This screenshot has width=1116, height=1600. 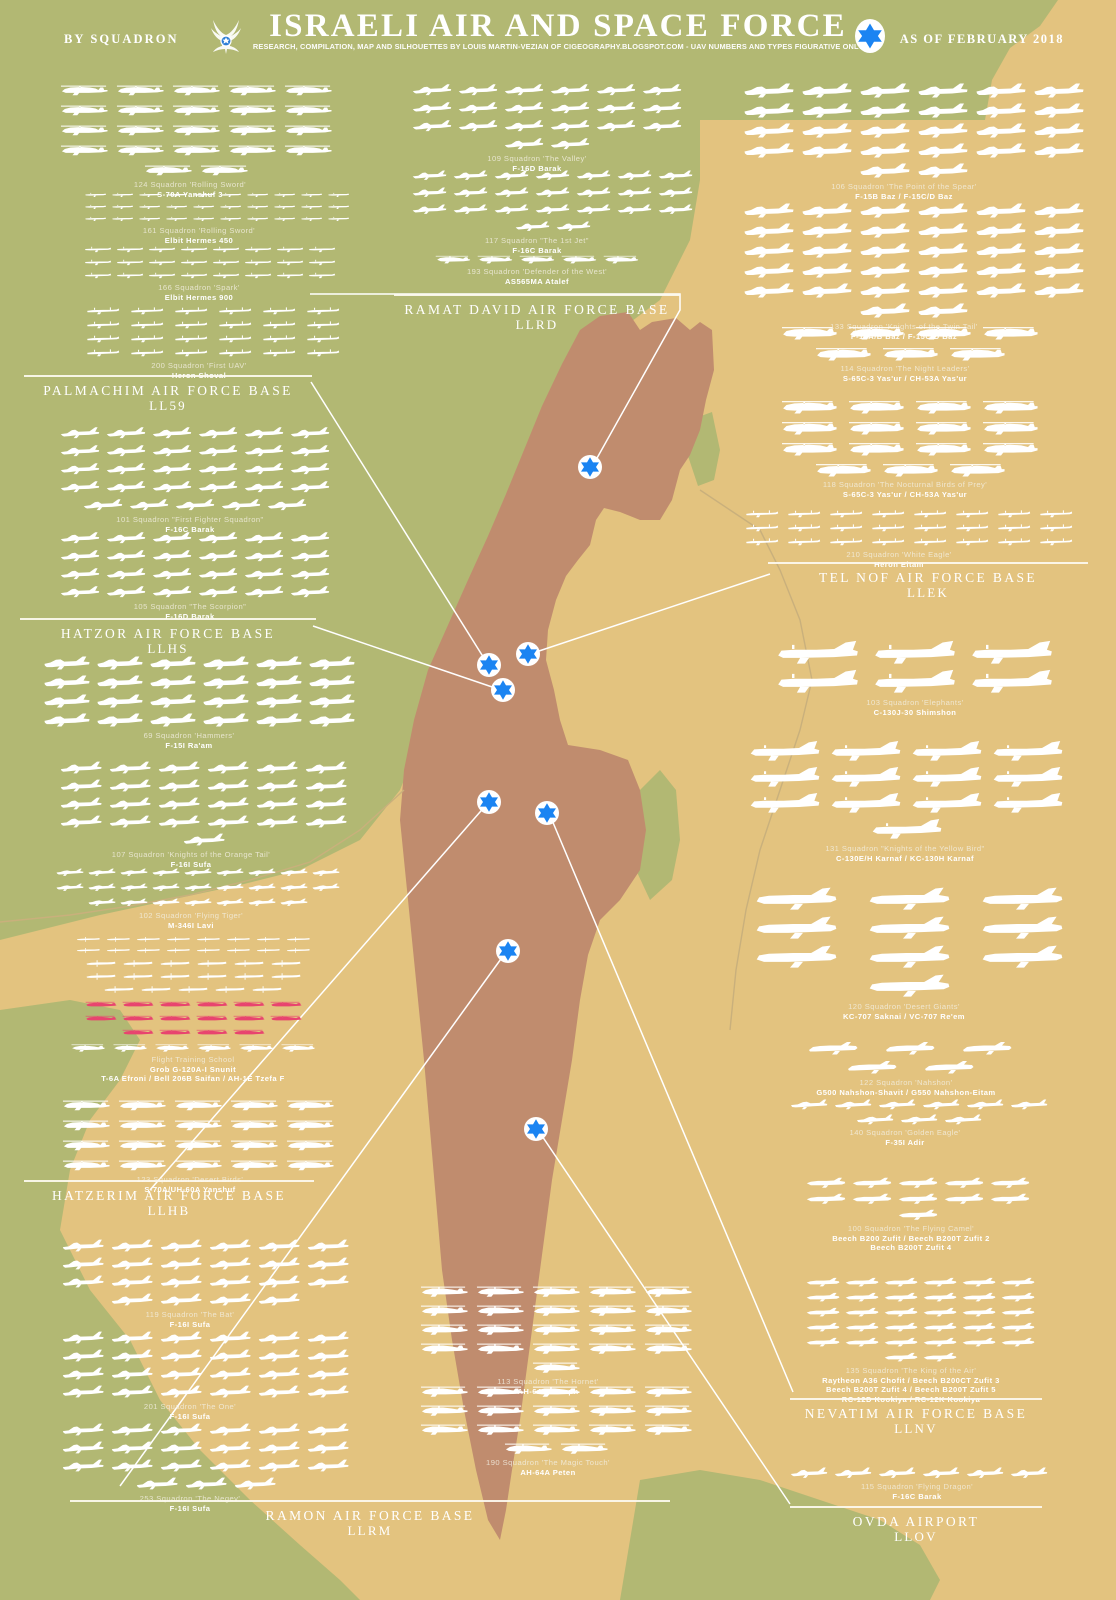 What do you see at coordinates (168, 405) in the screenshot?
I see `base-code-palmachim: LL59` at bounding box center [168, 405].